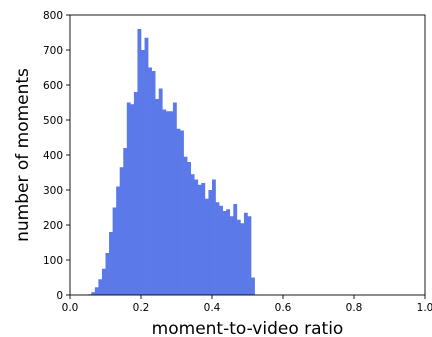  What do you see at coordinates (53, 16) in the screenshot?
I see `y-tick-label: 800` at bounding box center [53, 16].